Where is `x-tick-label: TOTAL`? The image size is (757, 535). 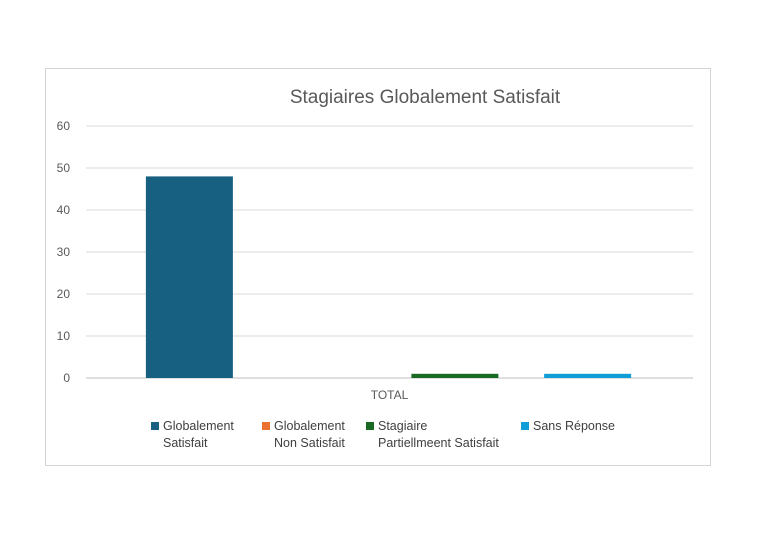
x-tick-label: TOTAL is located at coordinates (390, 395).